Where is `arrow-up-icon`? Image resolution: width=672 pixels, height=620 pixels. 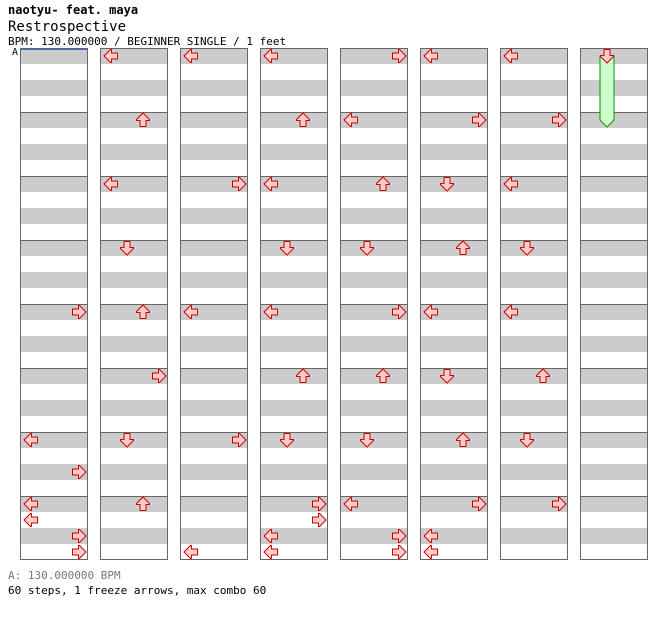 arrow-up-icon is located at coordinates (383, 184).